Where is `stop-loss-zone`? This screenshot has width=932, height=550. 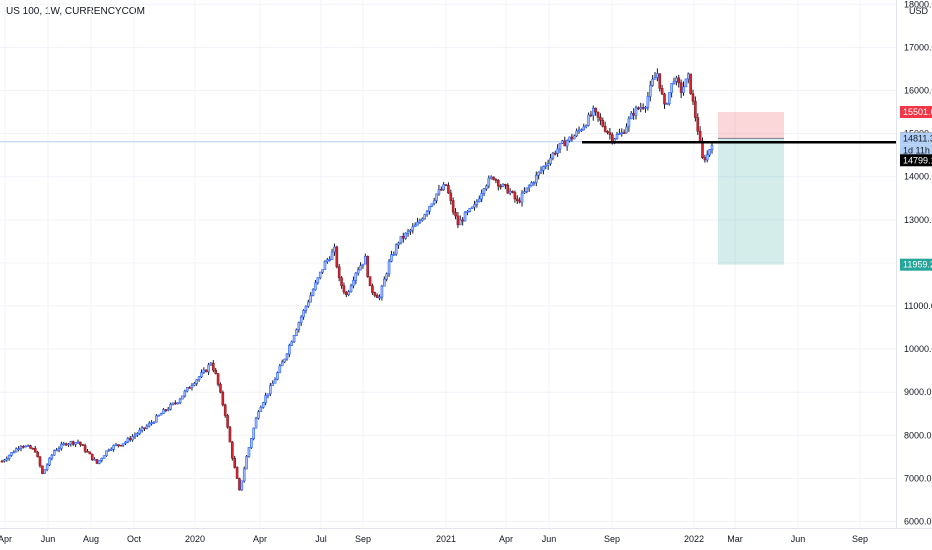
stop-loss-zone is located at coordinates (751, 125).